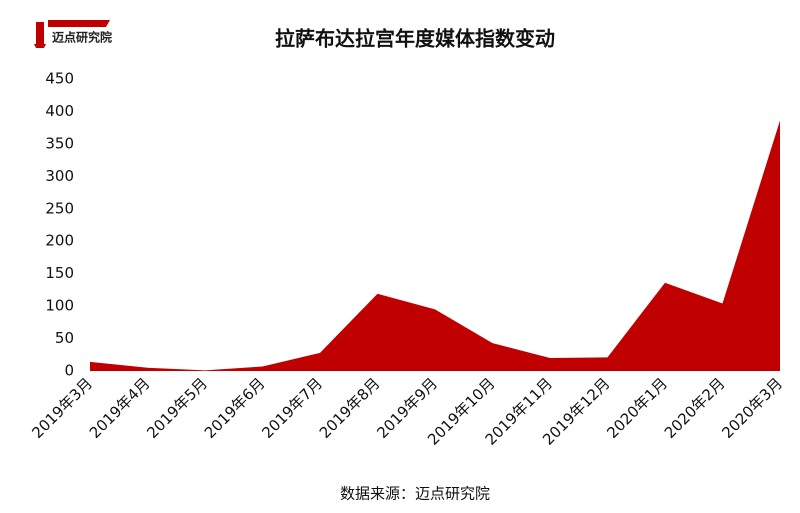 This screenshot has width=800, height=513. Describe the element at coordinates (59, 143) in the screenshot. I see `y-tick-label: 350` at that location.